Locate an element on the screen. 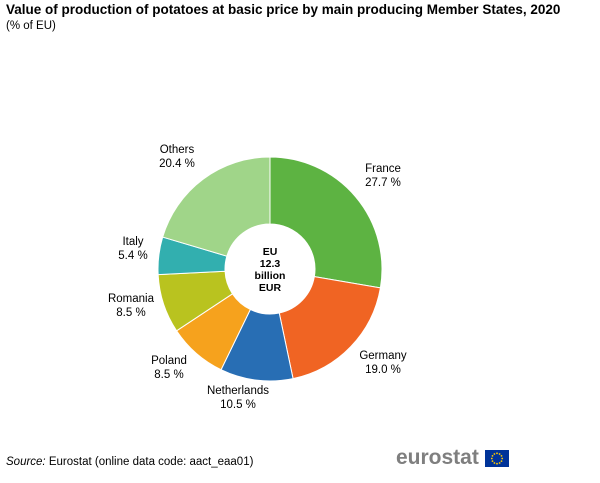 The height and width of the screenshot is (483, 600). logo-text: eurostat is located at coordinates (437, 457).